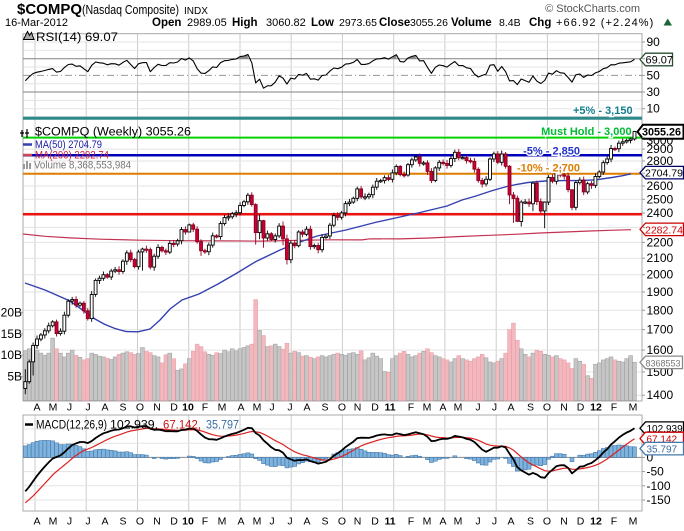  What do you see at coordinates (665, 429) in the screenshot?
I see `svg-text: 102.939` at bounding box center [665, 429].